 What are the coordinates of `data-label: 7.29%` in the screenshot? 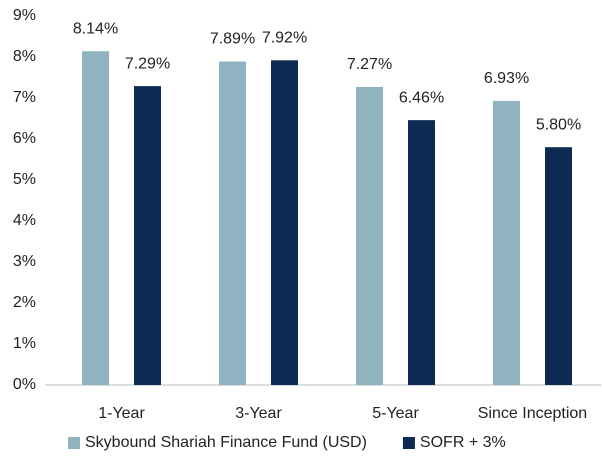 It's located at (147, 63).